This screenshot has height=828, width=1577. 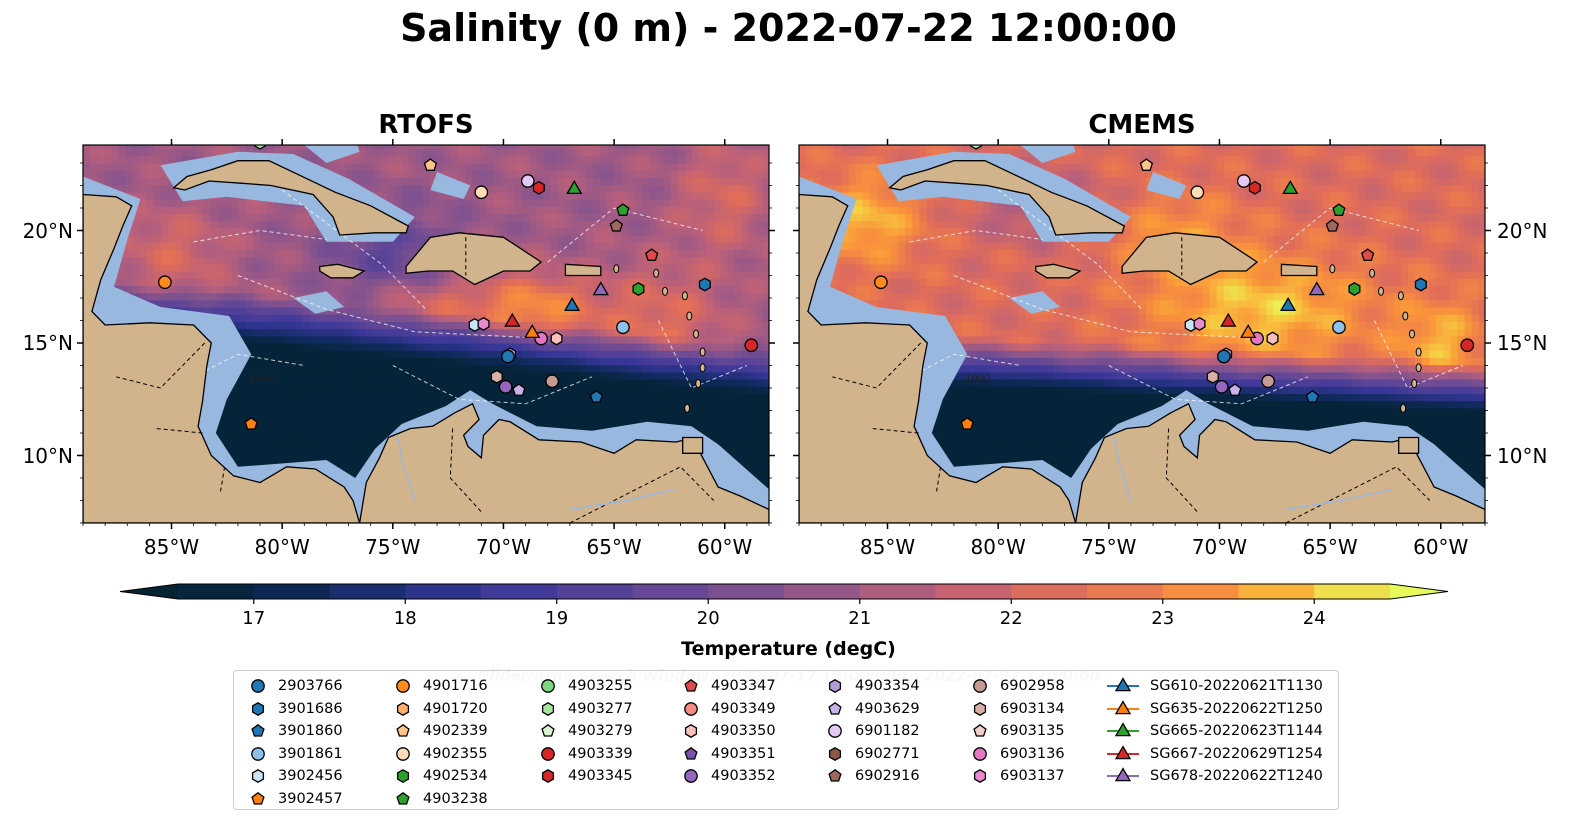 I want to click on legend-entry: SG635-20220622T1250, so click(x=1214, y=709).